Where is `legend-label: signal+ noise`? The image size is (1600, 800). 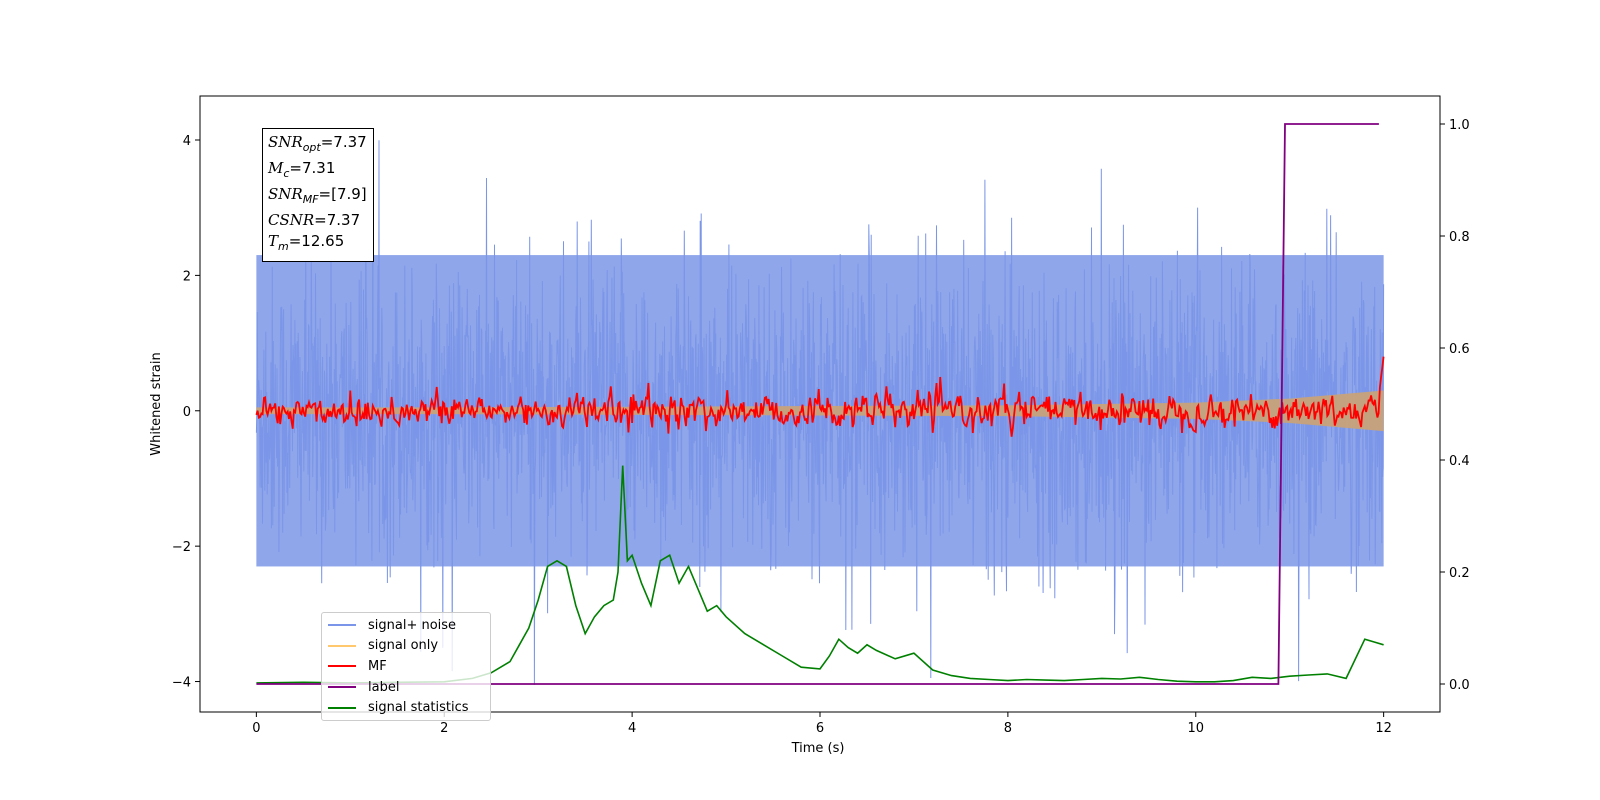
legend-label: signal+ noise is located at coordinates (412, 625).